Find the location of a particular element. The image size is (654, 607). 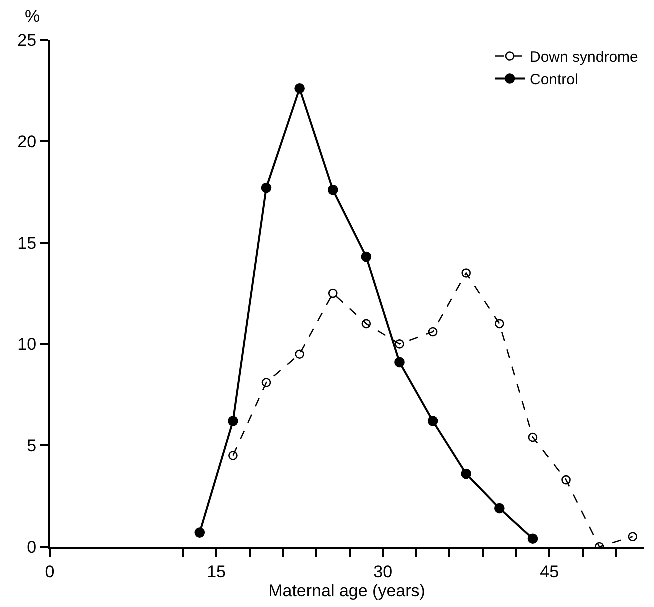

y-axis-title: % is located at coordinates (32, 16).